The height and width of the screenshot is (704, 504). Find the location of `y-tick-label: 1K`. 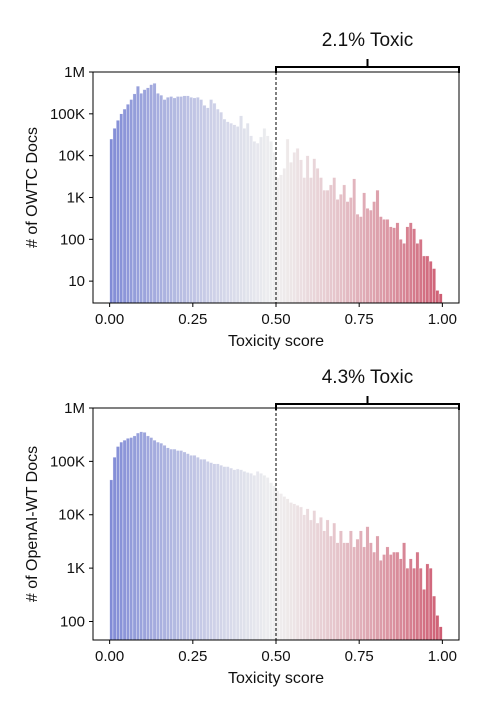

y-tick-label: 1K is located at coordinates (76, 568).